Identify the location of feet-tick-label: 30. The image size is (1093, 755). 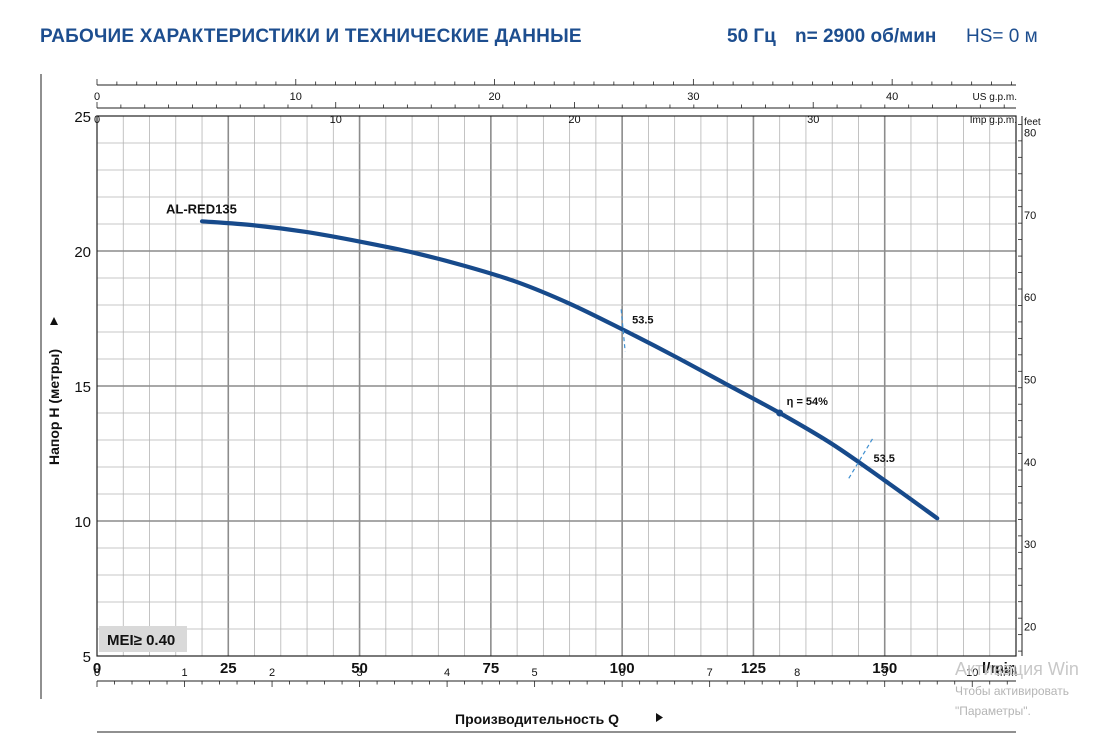
(1030, 545).